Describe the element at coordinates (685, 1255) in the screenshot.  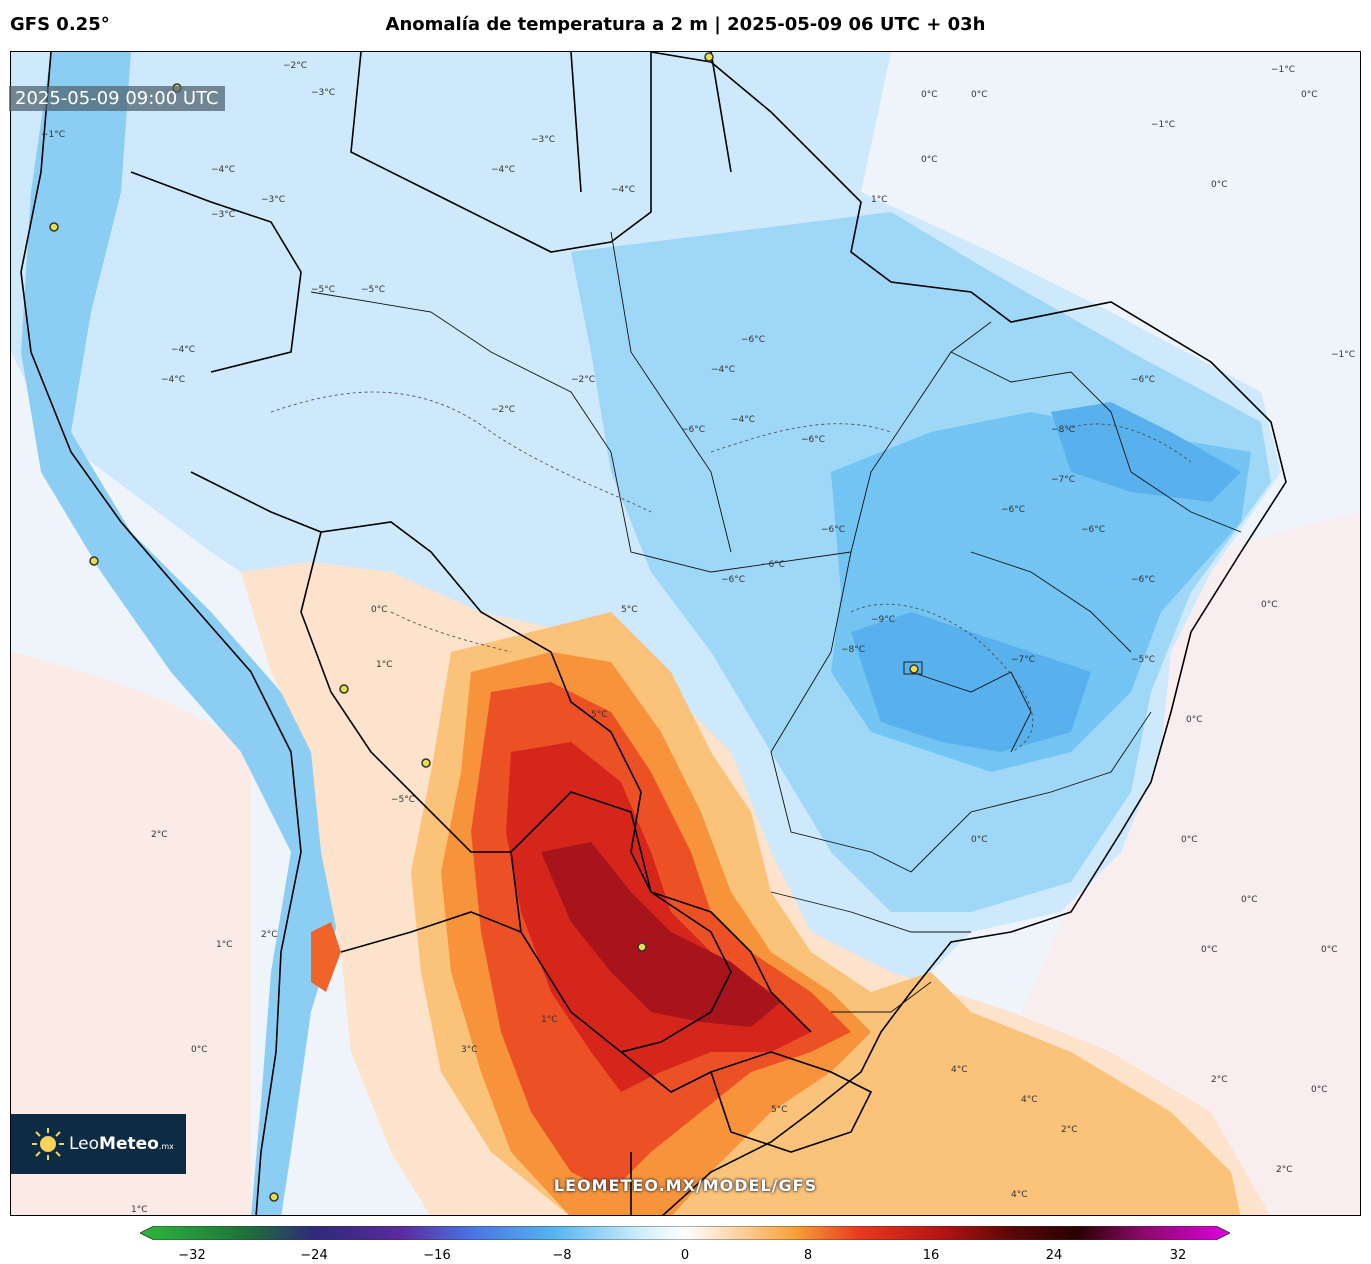
I see `colorbar-tick: 0` at that location.